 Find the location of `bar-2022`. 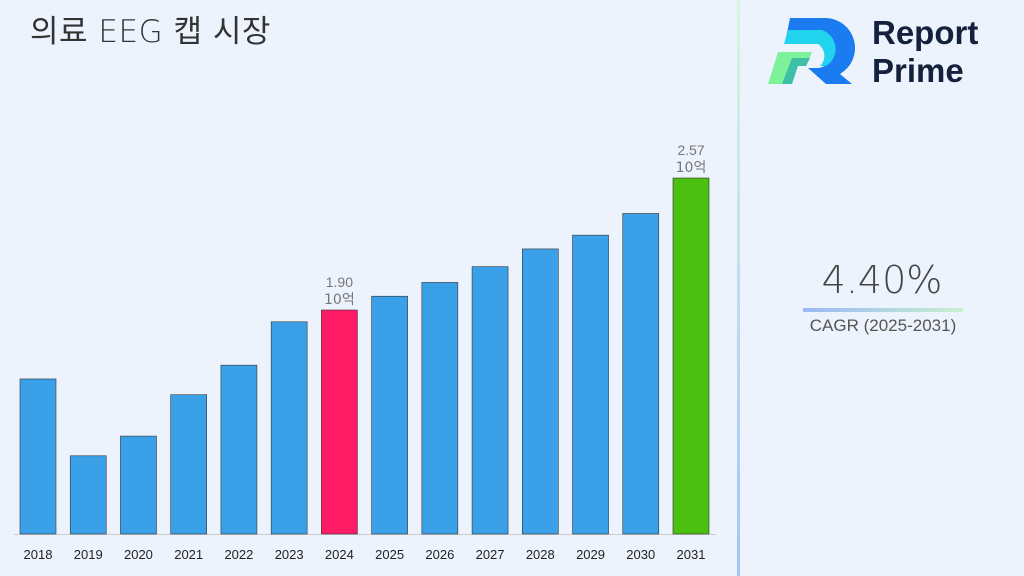

bar-2022 is located at coordinates (239, 449).